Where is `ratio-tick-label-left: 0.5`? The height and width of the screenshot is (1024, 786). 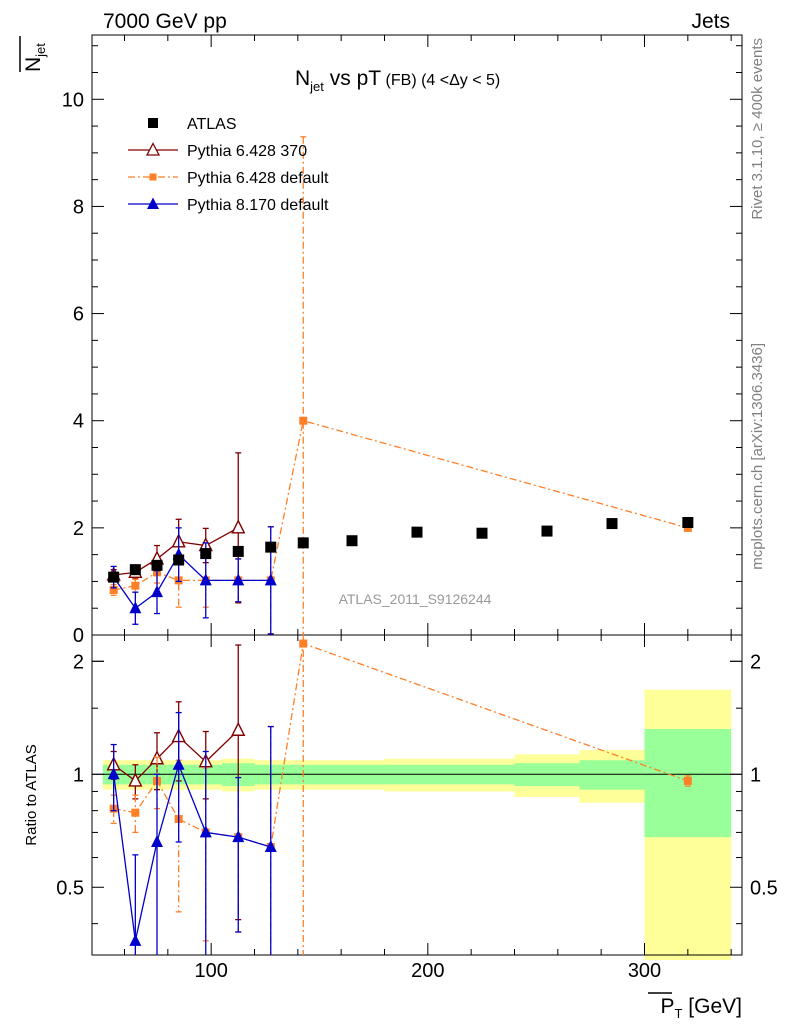 ratio-tick-label-left: 0.5 is located at coordinates (70, 888).